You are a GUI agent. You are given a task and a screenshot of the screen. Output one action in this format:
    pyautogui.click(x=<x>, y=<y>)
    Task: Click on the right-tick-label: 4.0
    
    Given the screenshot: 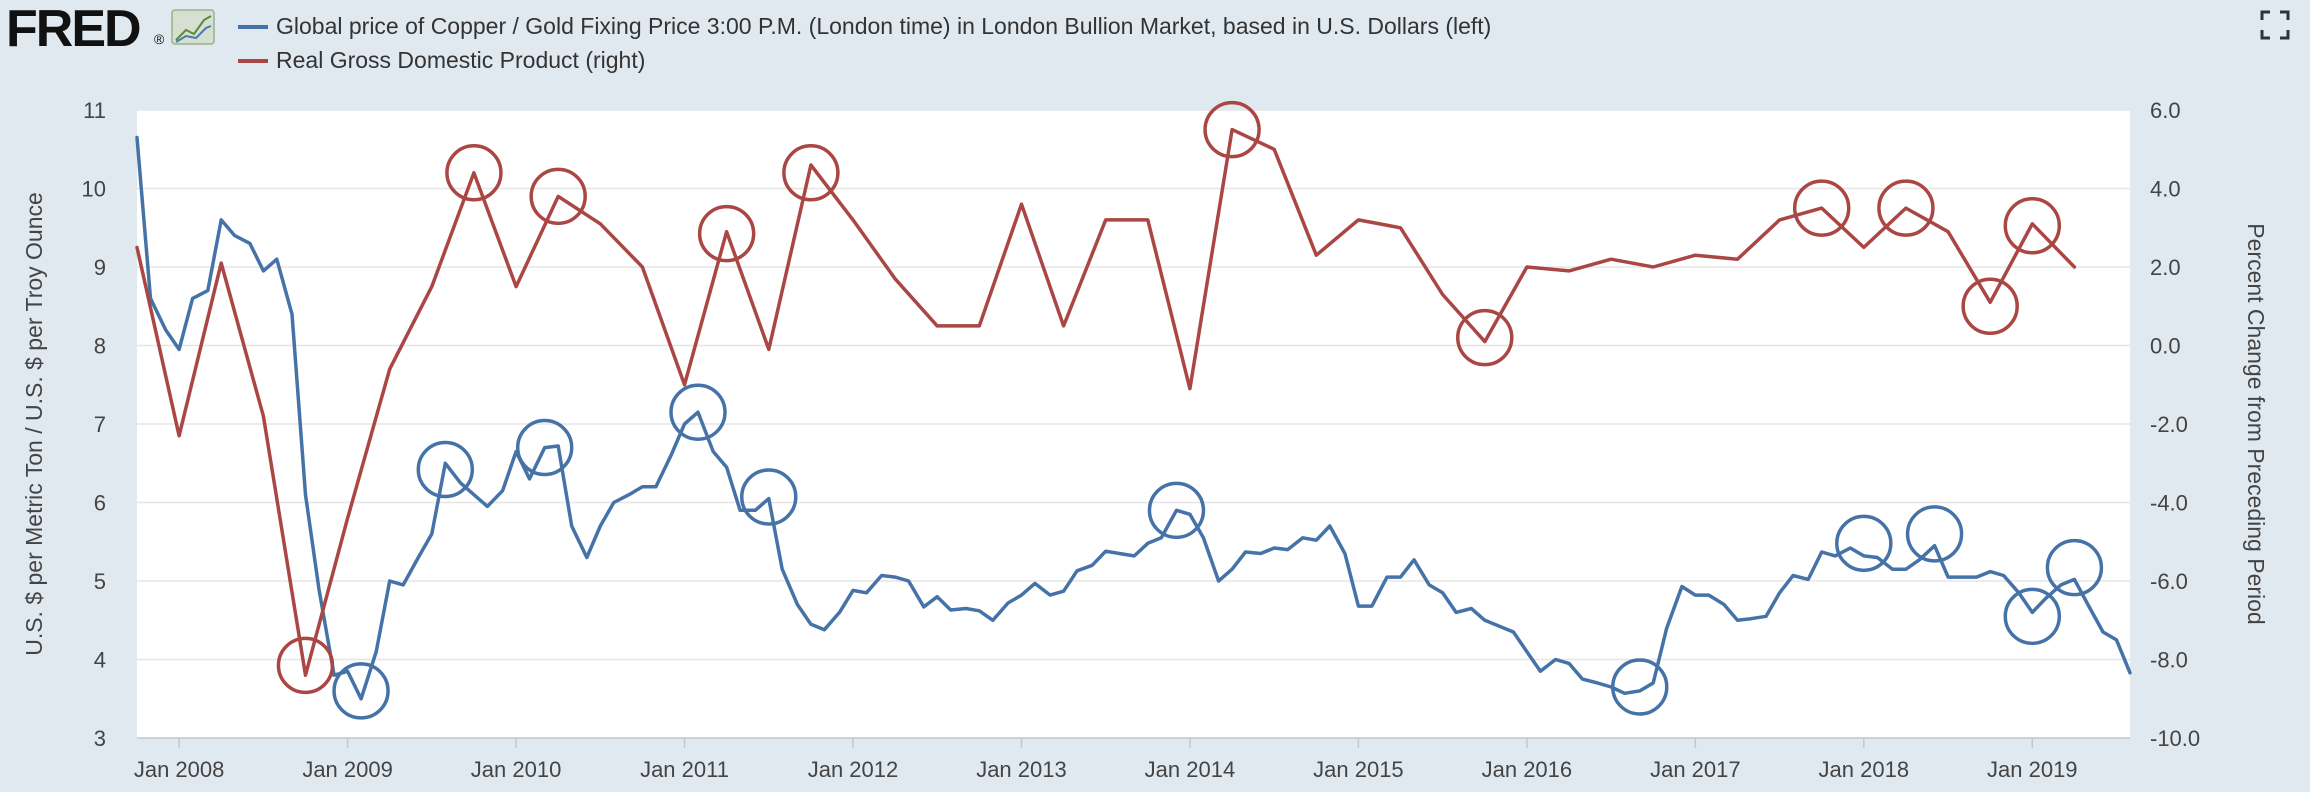 What is the action you would take?
    pyautogui.click(x=2165, y=189)
    